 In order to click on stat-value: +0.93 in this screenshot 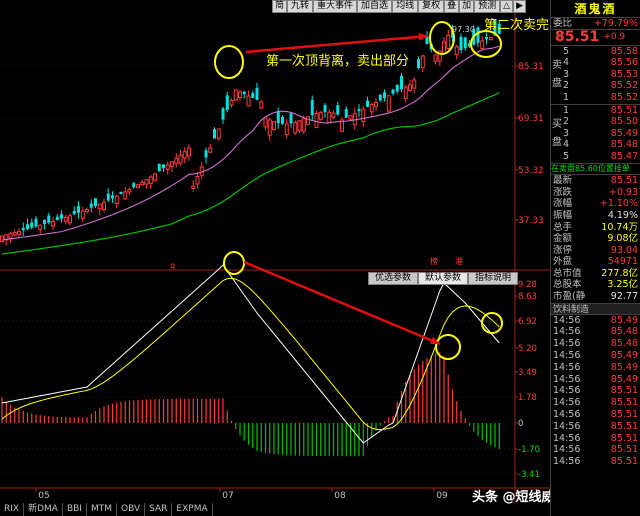, I will do `click(623, 192)`.